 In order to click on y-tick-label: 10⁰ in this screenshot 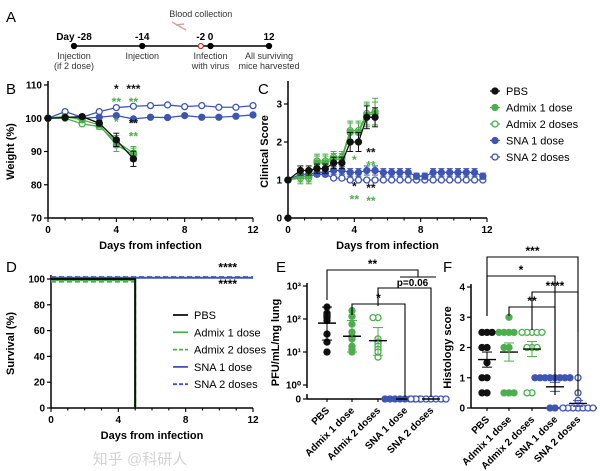, I will do `click(293, 386)`.